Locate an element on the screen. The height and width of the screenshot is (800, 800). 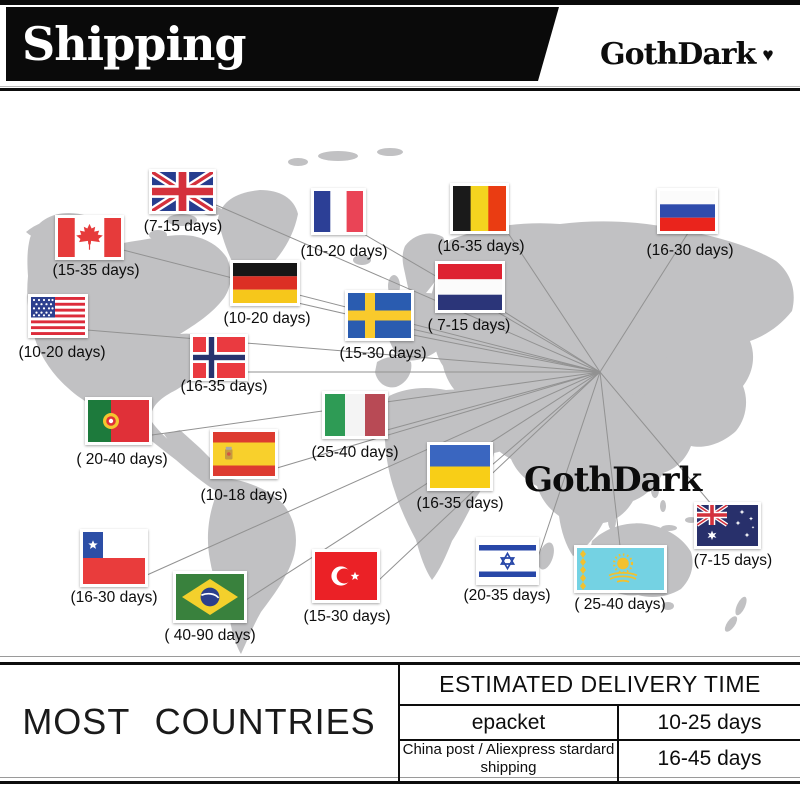
shipping-days-label-netherlands: ( 7-15 days) is located at coordinates (469, 325).